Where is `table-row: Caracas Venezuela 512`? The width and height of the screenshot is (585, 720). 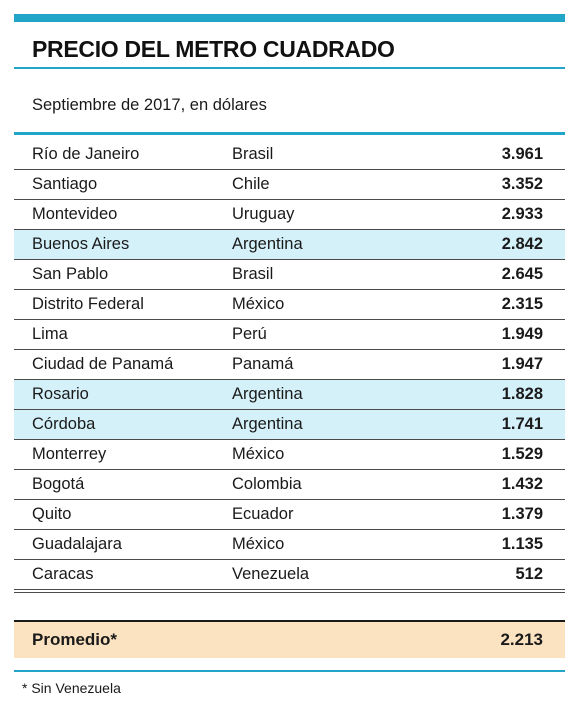 table-row: Caracas Venezuela 512 is located at coordinates (289, 575).